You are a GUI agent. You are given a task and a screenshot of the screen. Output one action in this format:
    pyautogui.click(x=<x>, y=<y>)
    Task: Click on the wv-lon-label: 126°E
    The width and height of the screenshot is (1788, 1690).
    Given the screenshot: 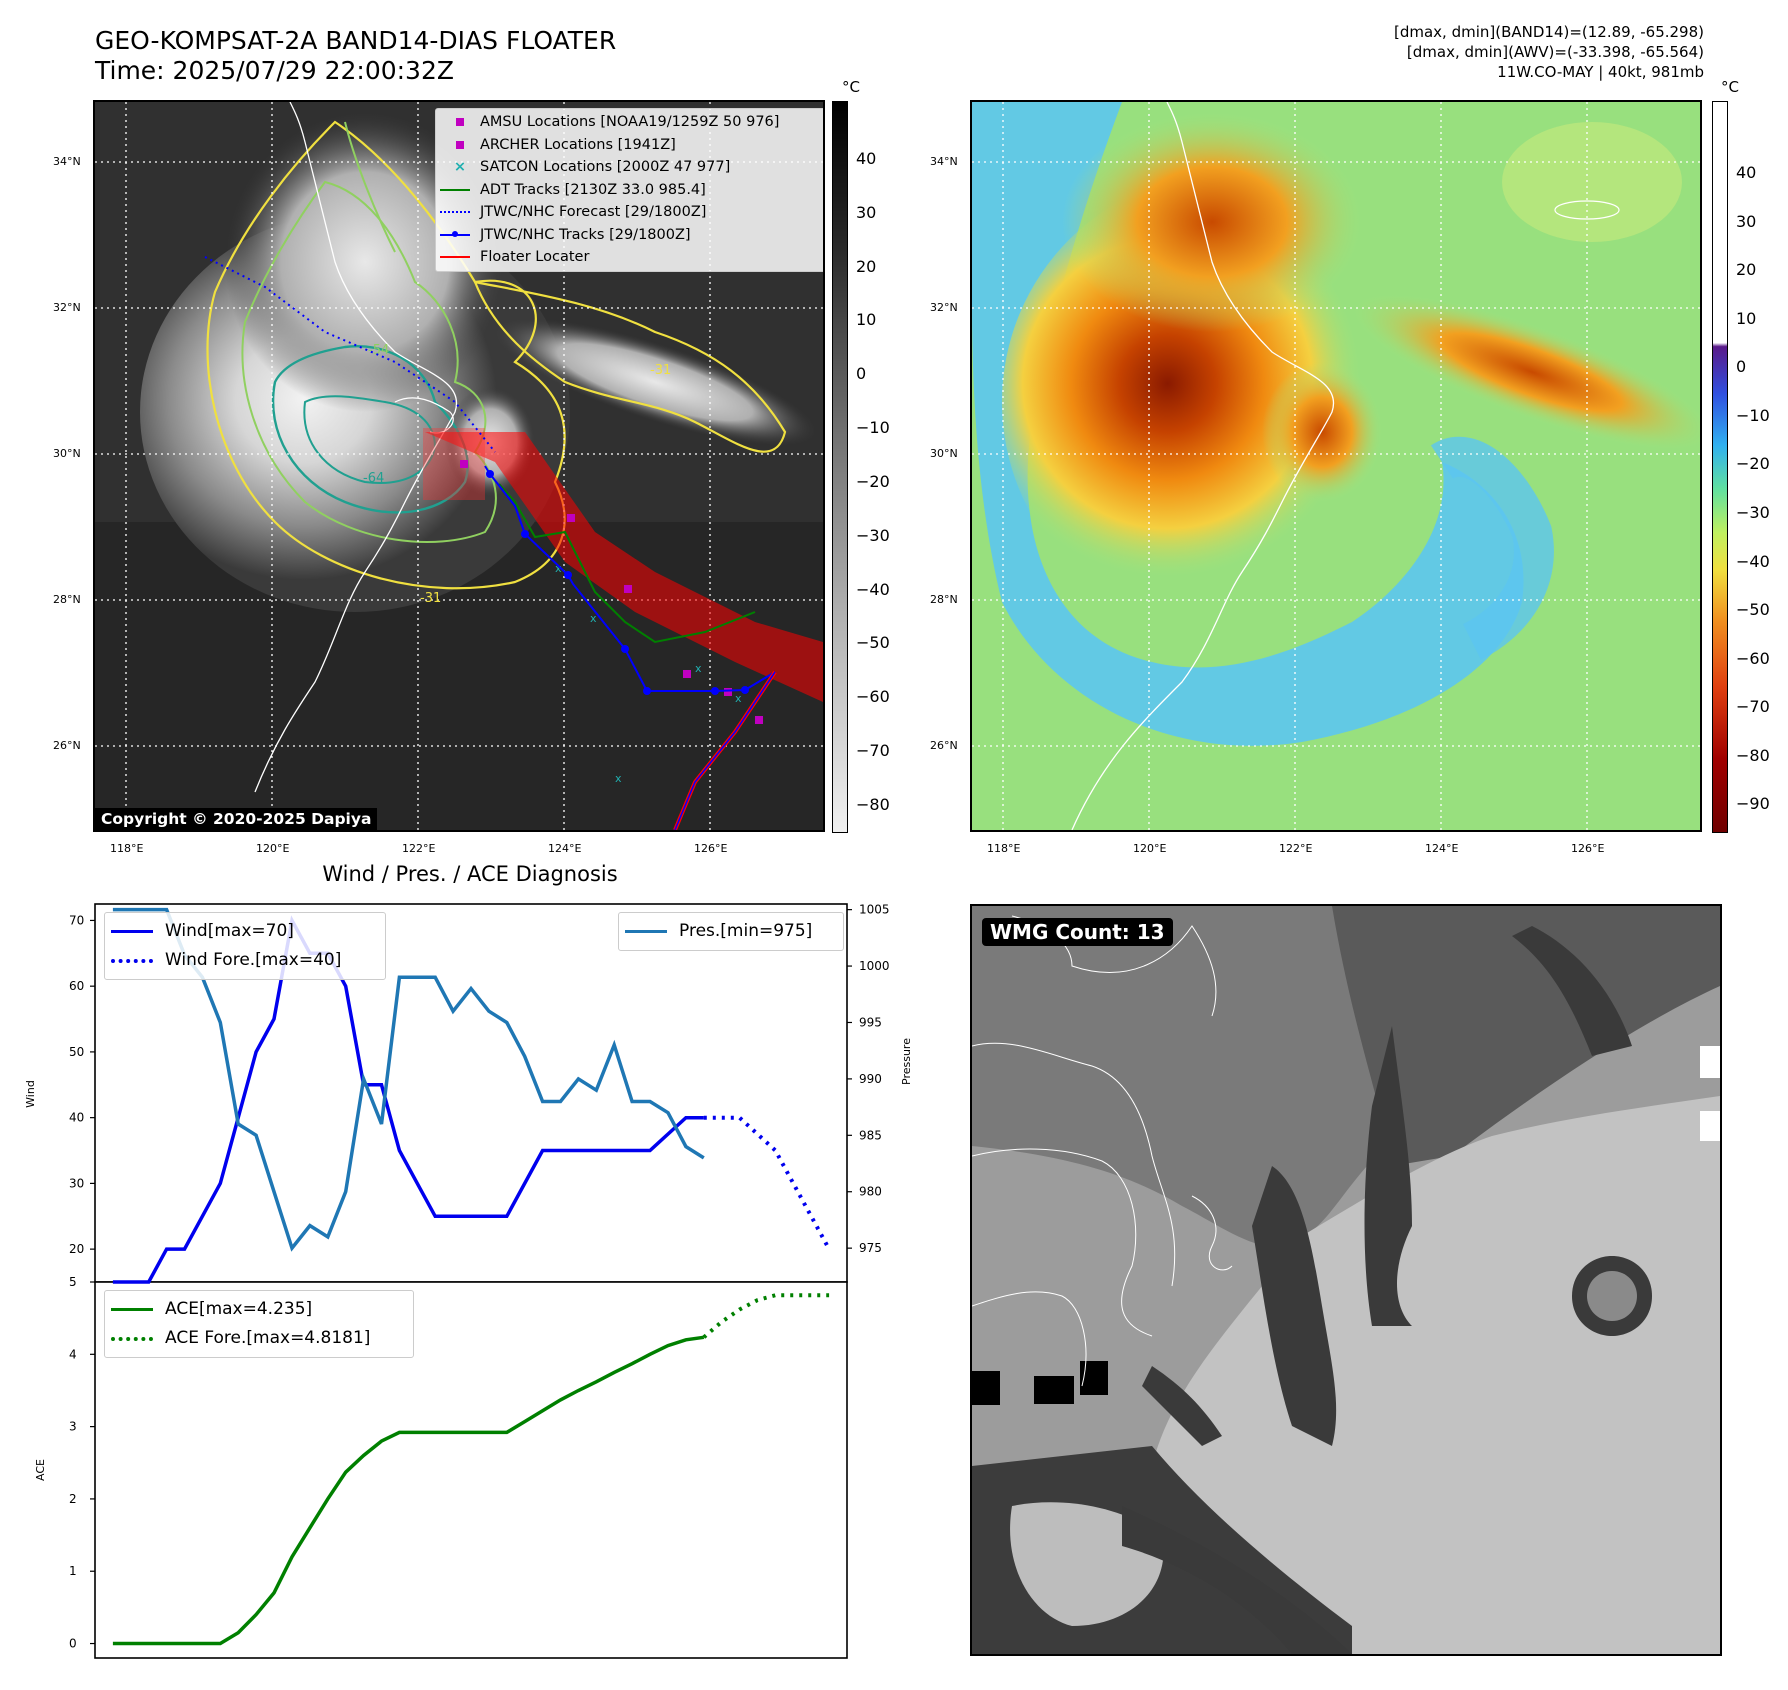 What is the action you would take?
    pyautogui.click(x=1588, y=848)
    